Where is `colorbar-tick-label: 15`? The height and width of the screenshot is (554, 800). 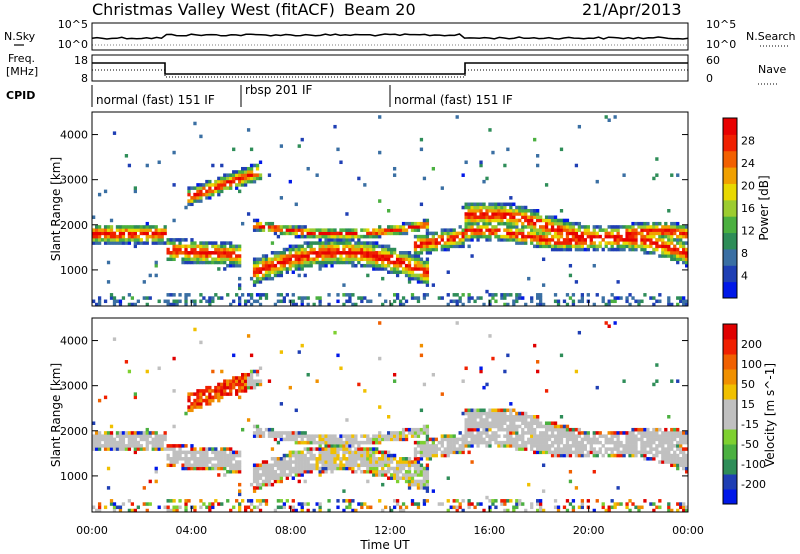 colorbar-tick-label: 15 is located at coordinates (748, 404).